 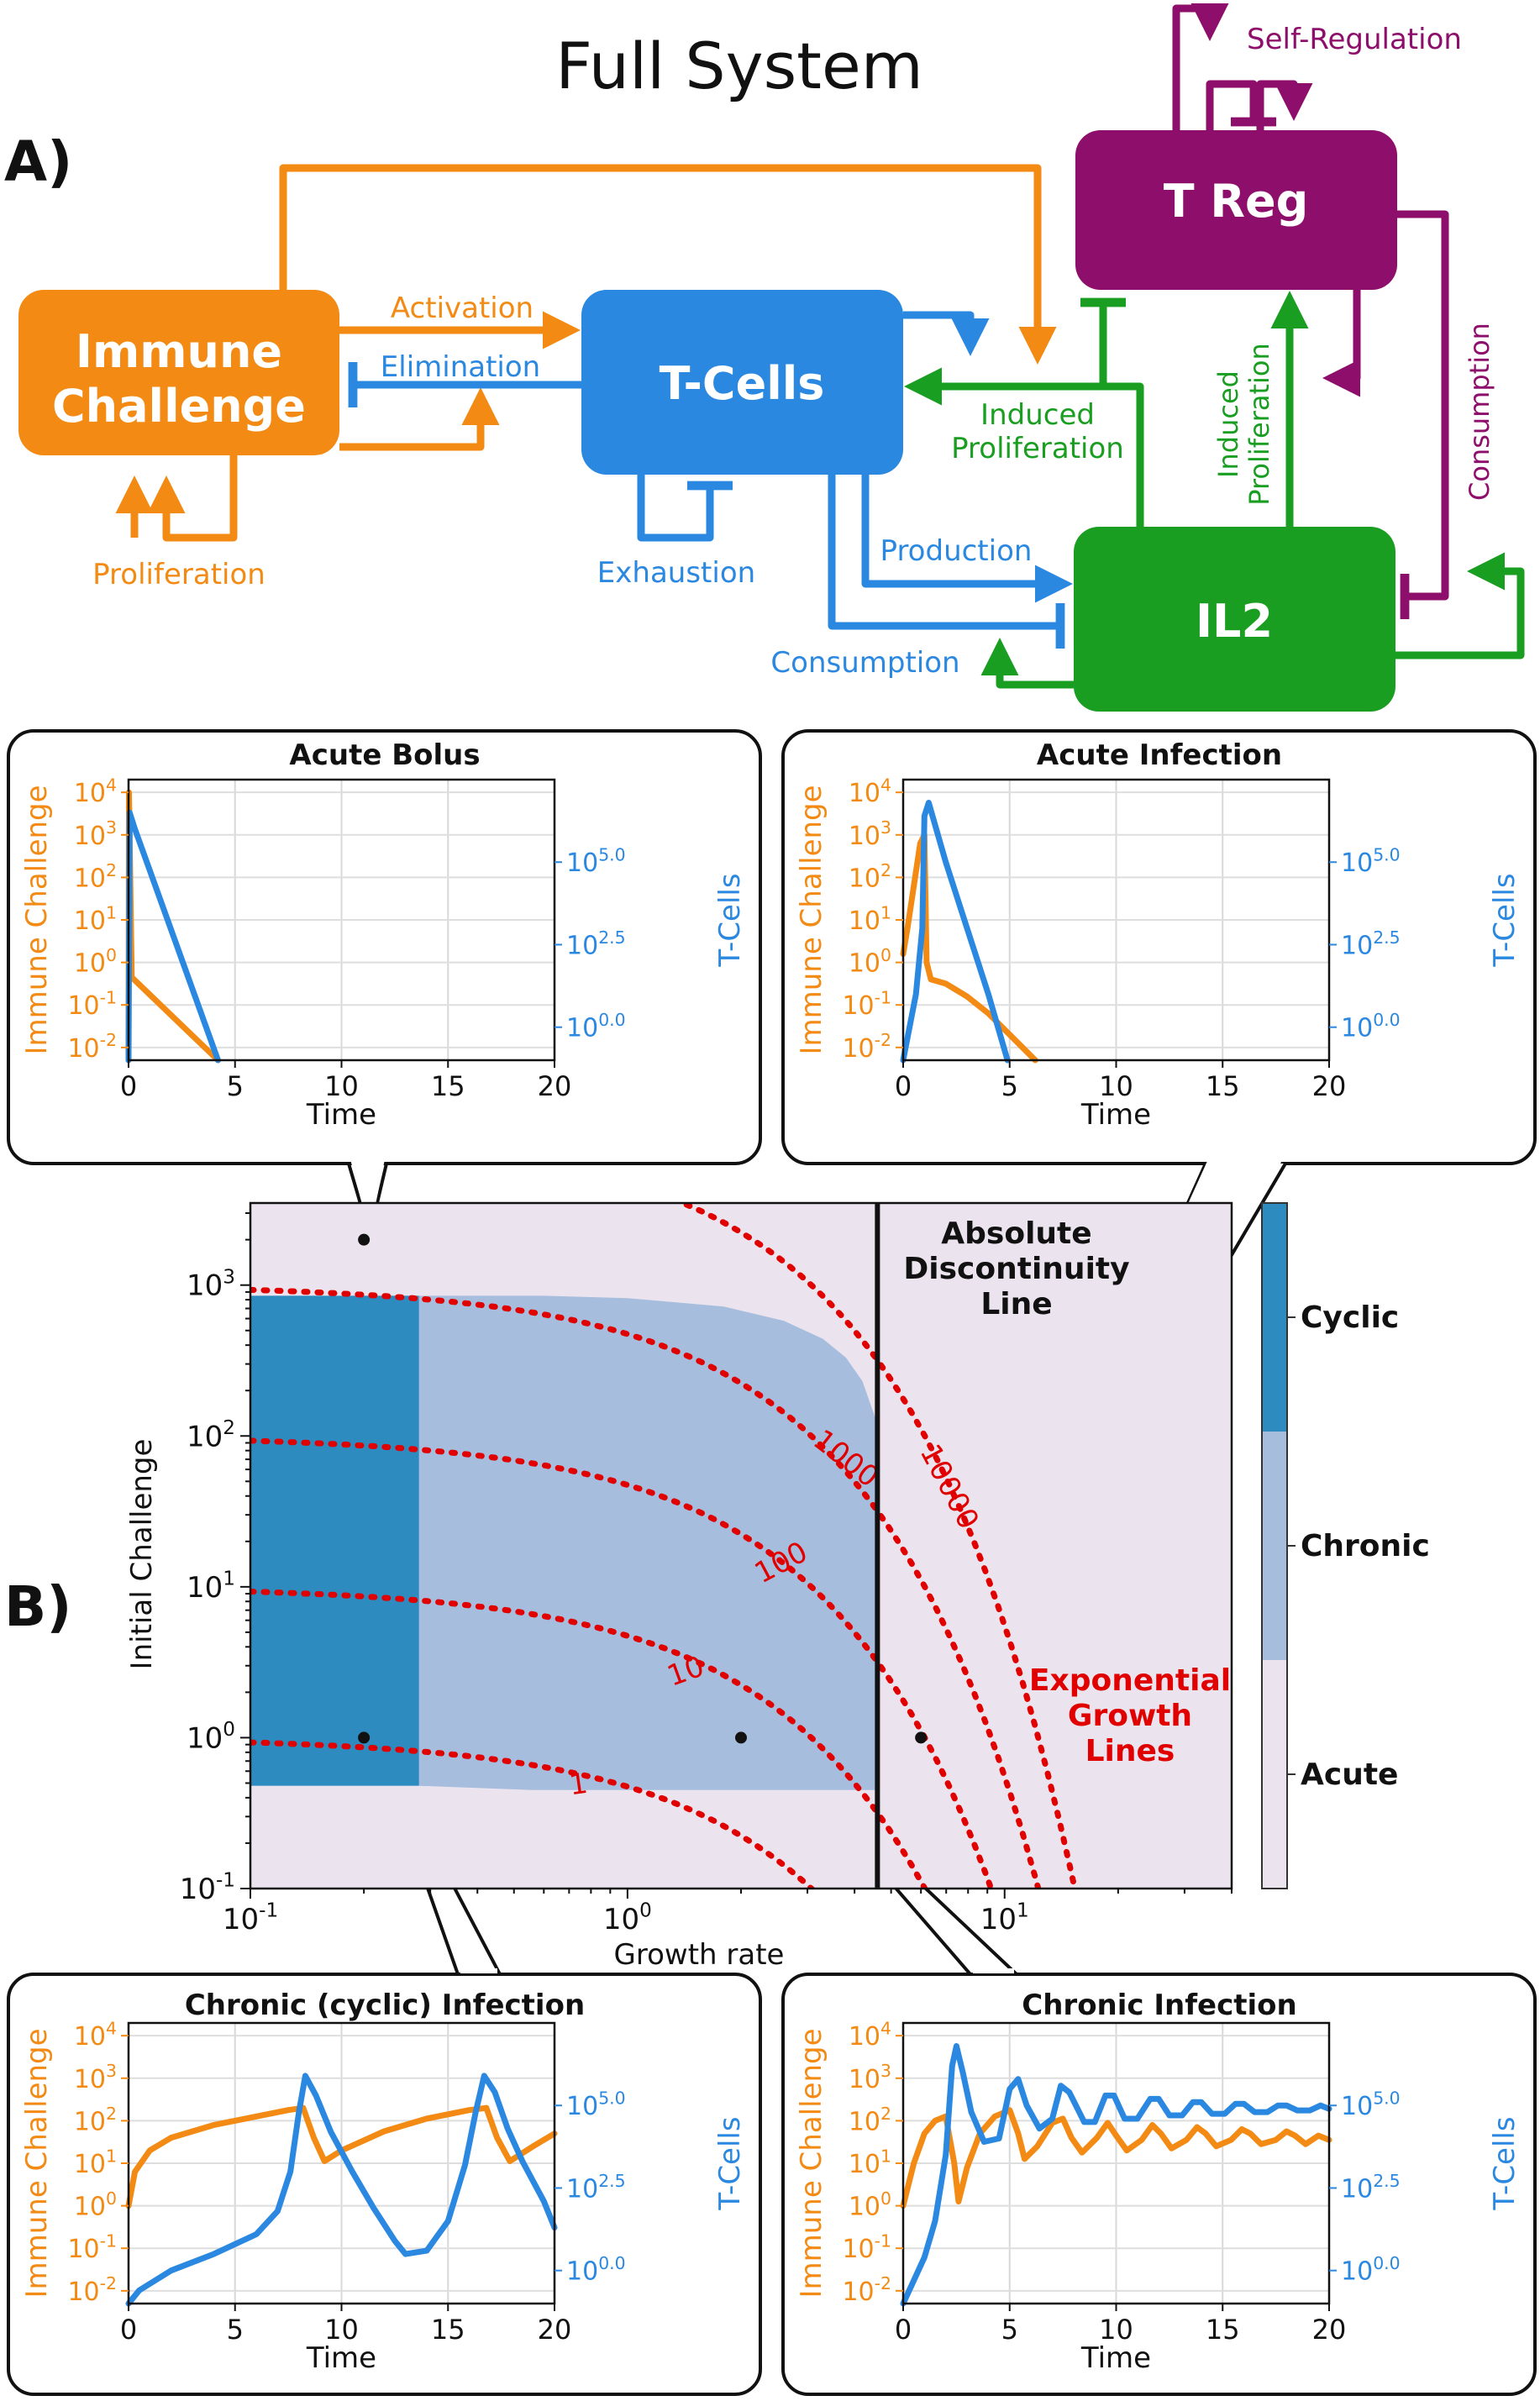 I want to click on region-legend: Cyclic Chronic Acute, so click(x=1346, y=1545).